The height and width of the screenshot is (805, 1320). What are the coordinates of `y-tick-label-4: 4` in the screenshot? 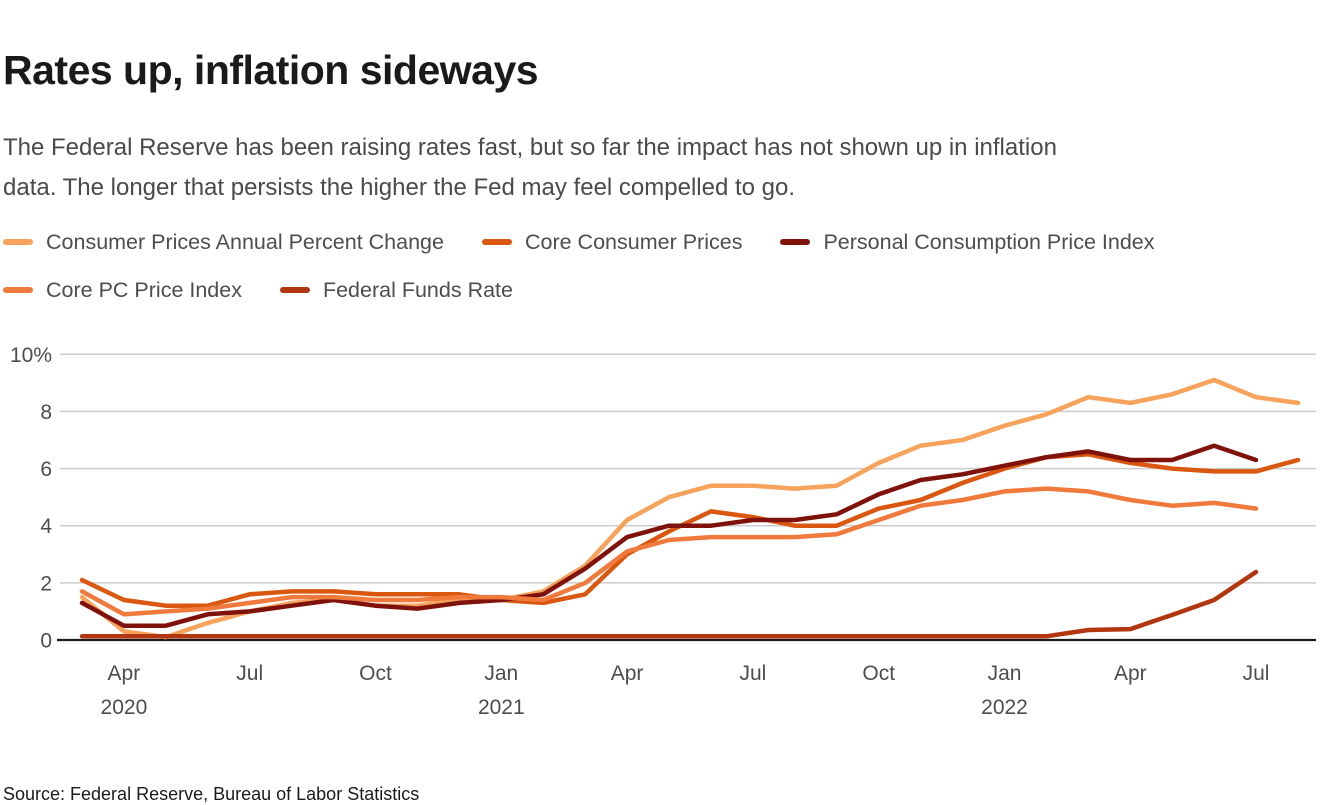 It's located at (46, 526).